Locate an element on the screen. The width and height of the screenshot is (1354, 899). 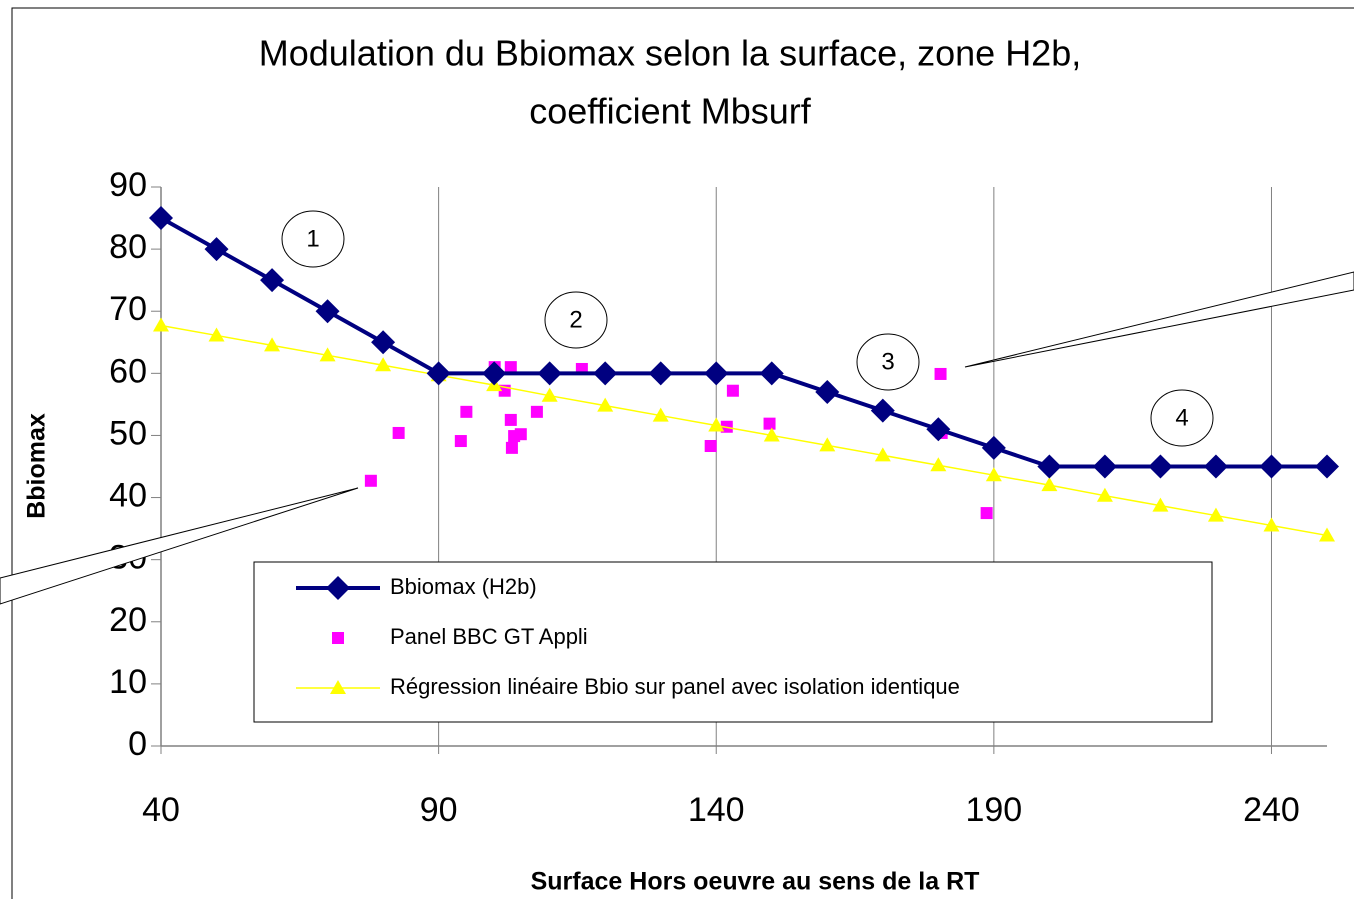
y-tick-label: 0 is located at coordinates (137, 744).